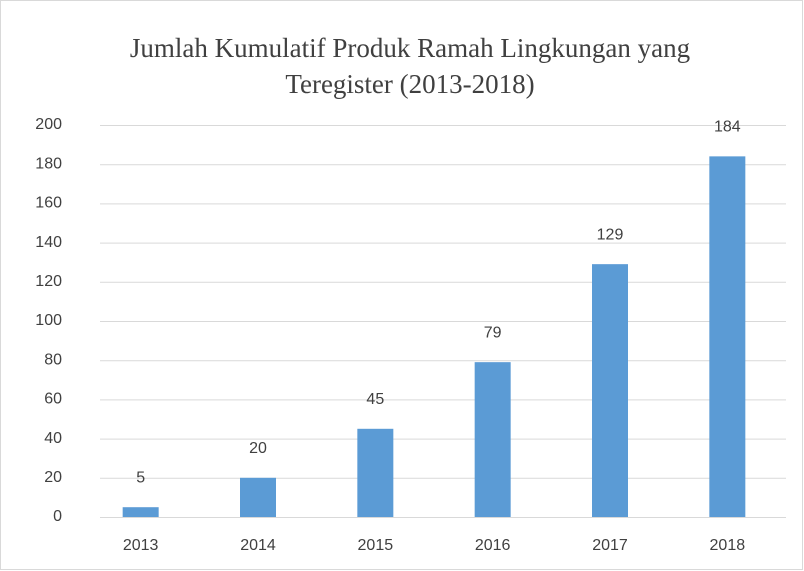  Describe the element at coordinates (53, 477) in the screenshot. I see `y-tick-label: 20` at that location.